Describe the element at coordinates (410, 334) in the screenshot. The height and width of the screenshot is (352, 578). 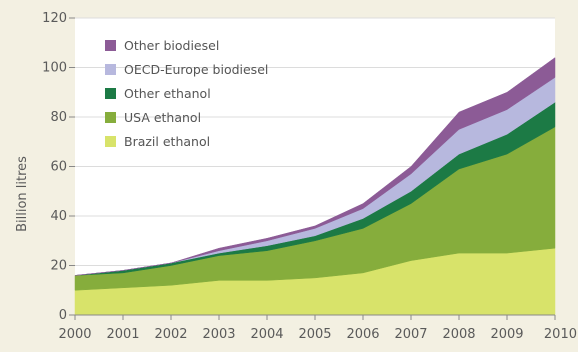
I see `x-tick-label: 2007` at that location.